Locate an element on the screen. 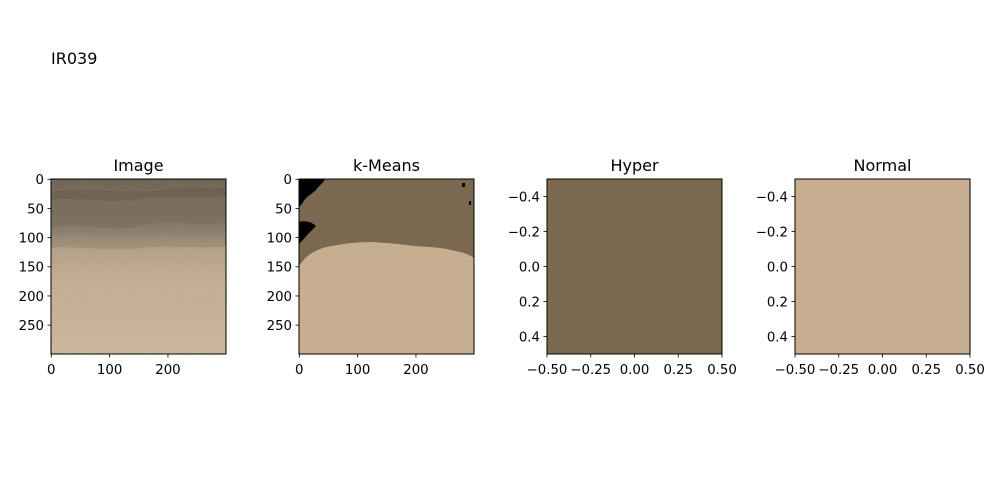  panel-image-xticks: 0 100 200 is located at coordinates (114, 366).